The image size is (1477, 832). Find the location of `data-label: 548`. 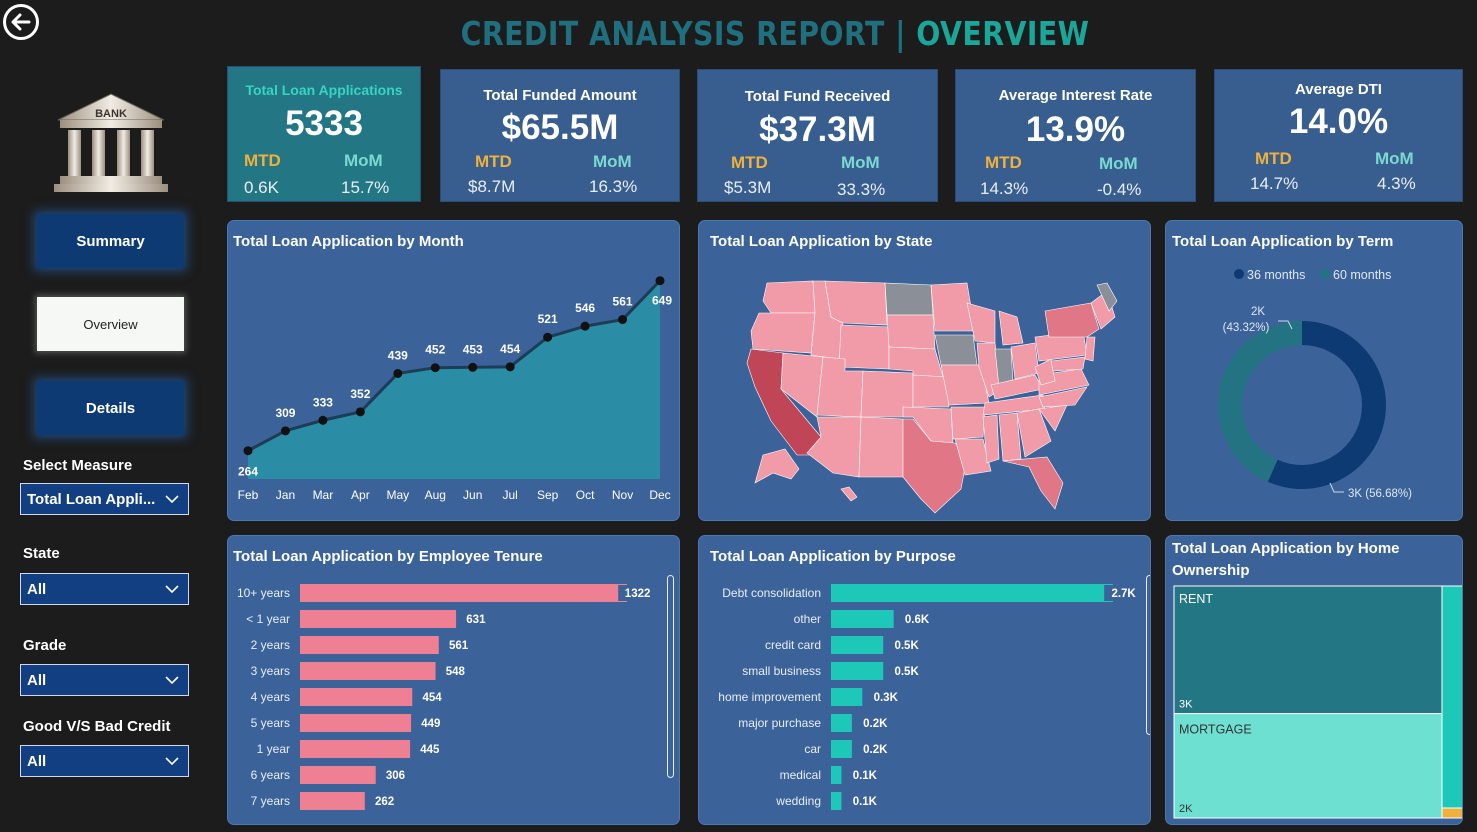

data-label: 548 is located at coordinates (456, 672).